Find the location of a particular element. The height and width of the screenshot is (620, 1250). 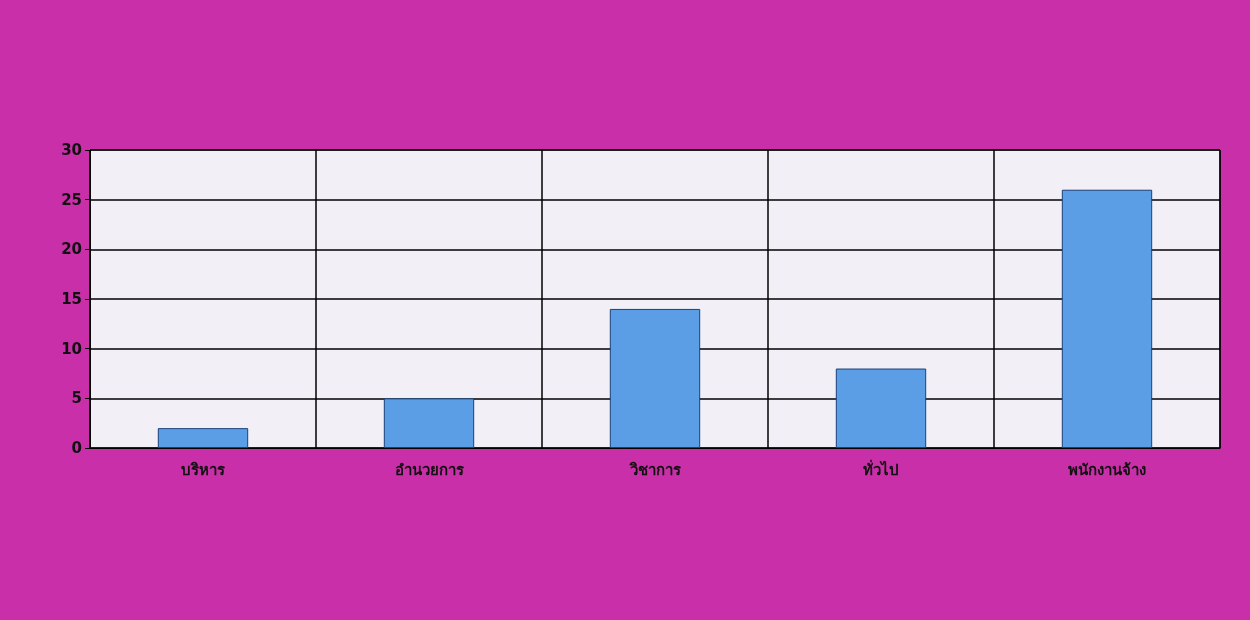

x-tick-label: วิชาการ is located at coordinates (655, 469).